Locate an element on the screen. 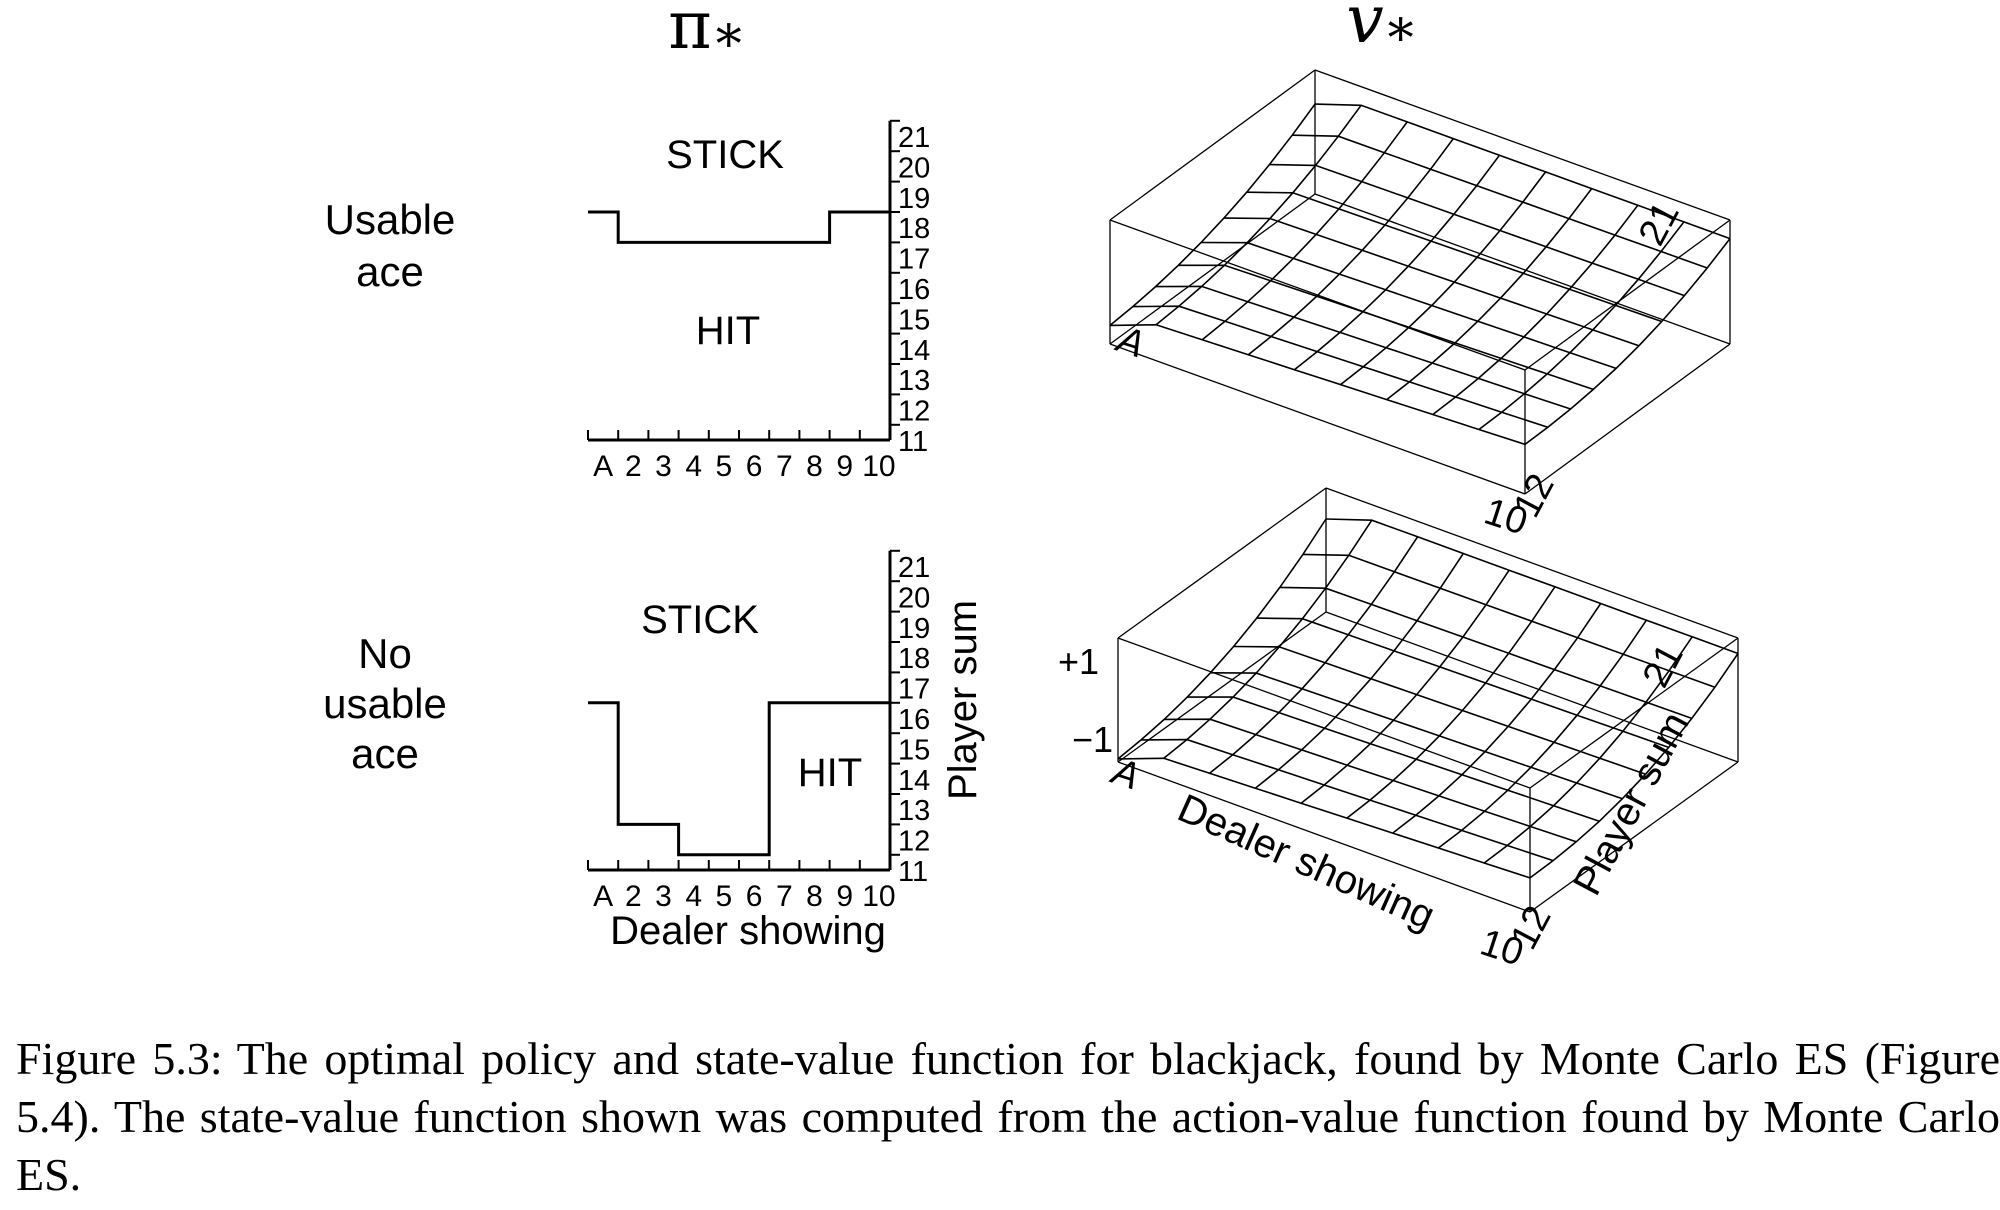  x-tick-label: 10 is located at coordinates (878, 466).